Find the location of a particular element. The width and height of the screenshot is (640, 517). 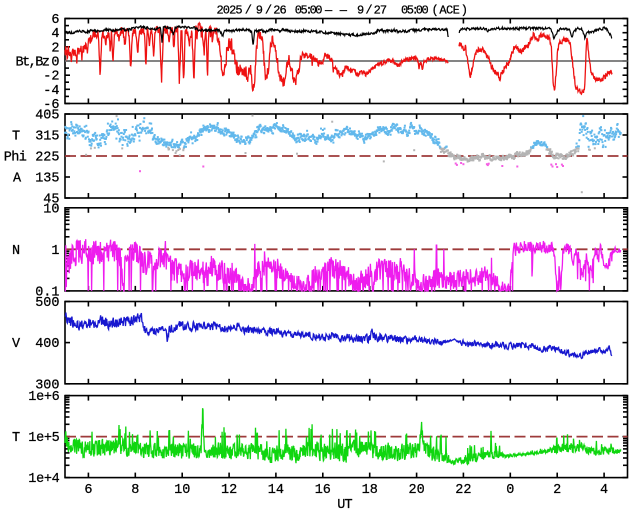

svg-text: 8 is located at coordinates (135, 490).